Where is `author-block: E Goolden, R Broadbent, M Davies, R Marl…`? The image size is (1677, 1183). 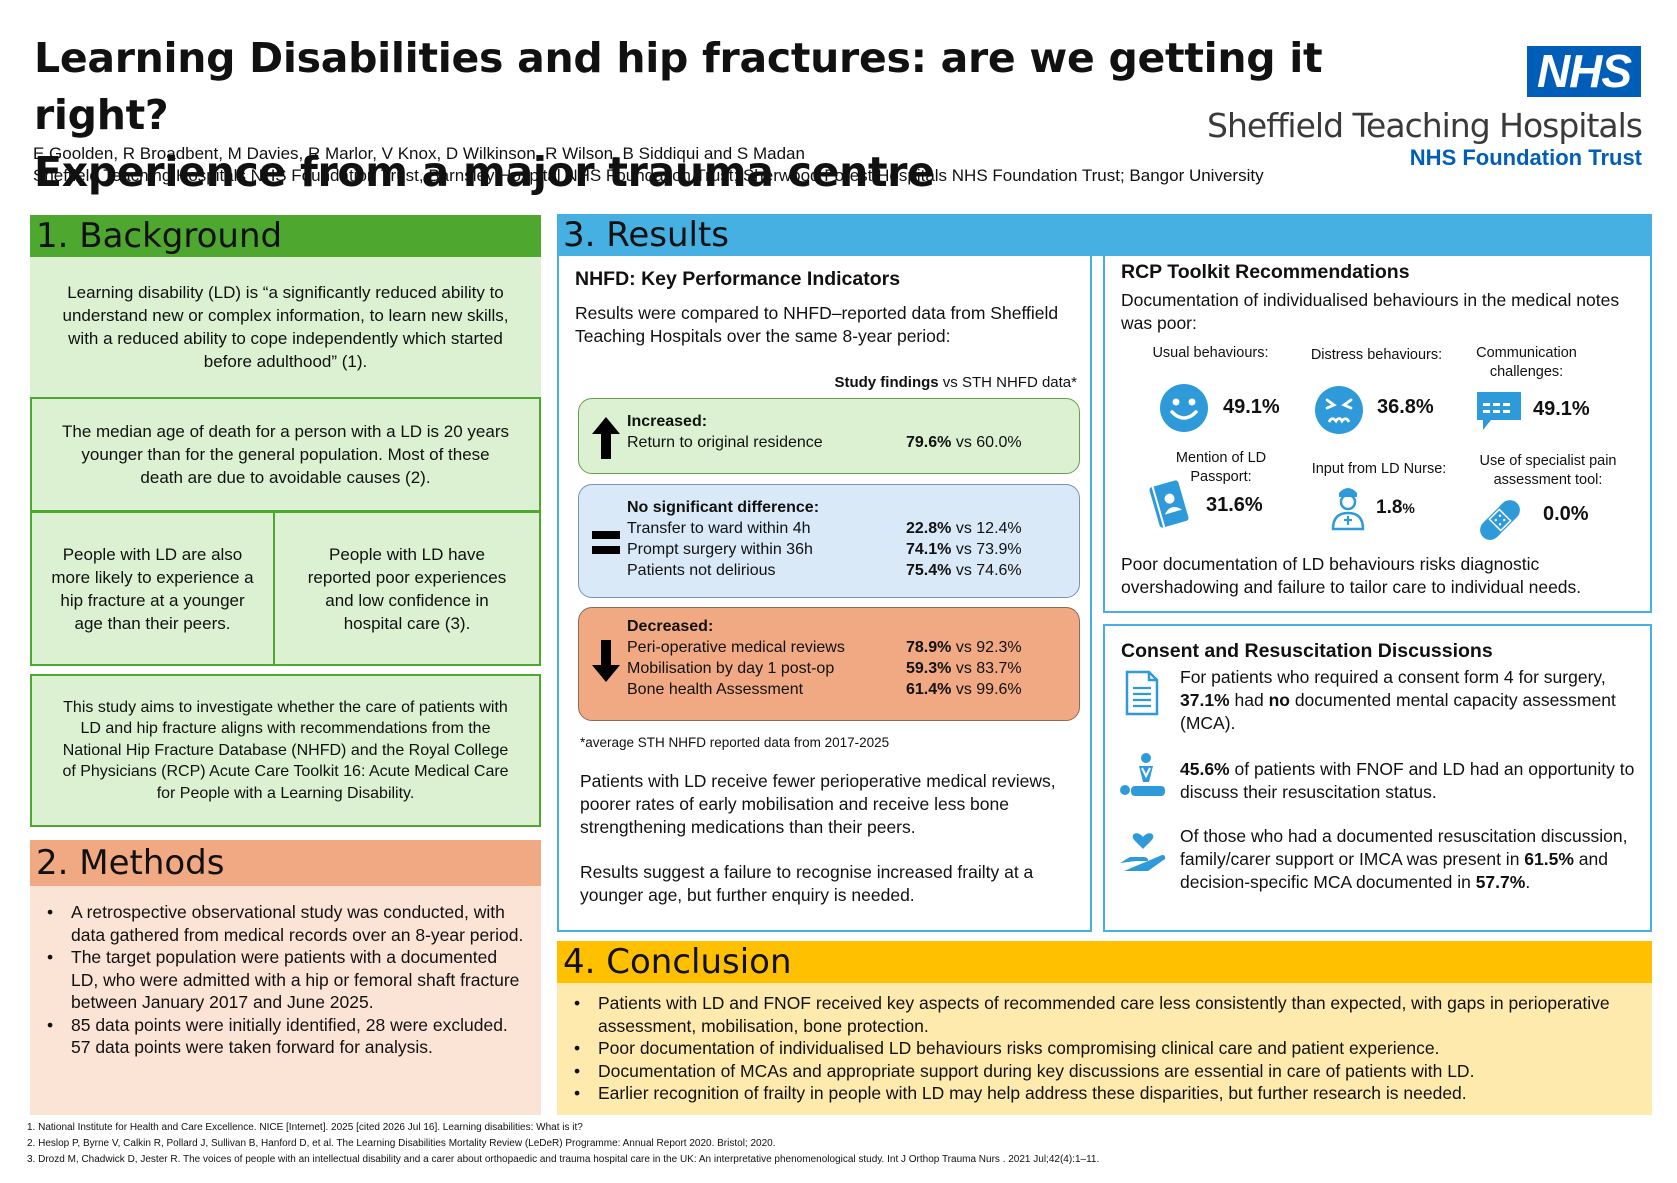 author-block: E Goolden, R Broadbent, M Davies, R Marl… is located at coordinates (648, 165).